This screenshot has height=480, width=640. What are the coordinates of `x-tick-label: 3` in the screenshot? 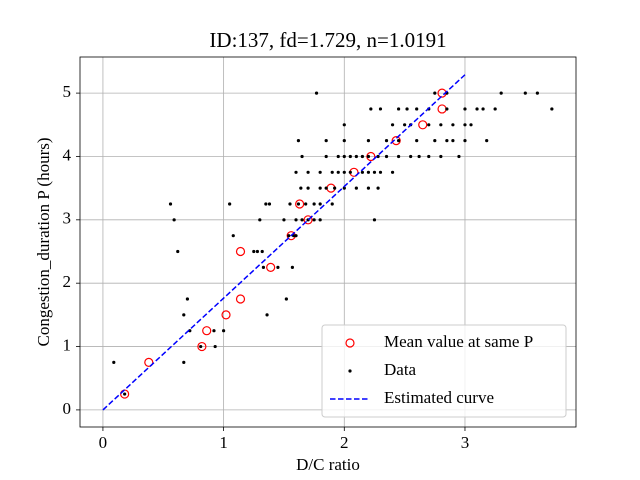 It's located at (465, 442).